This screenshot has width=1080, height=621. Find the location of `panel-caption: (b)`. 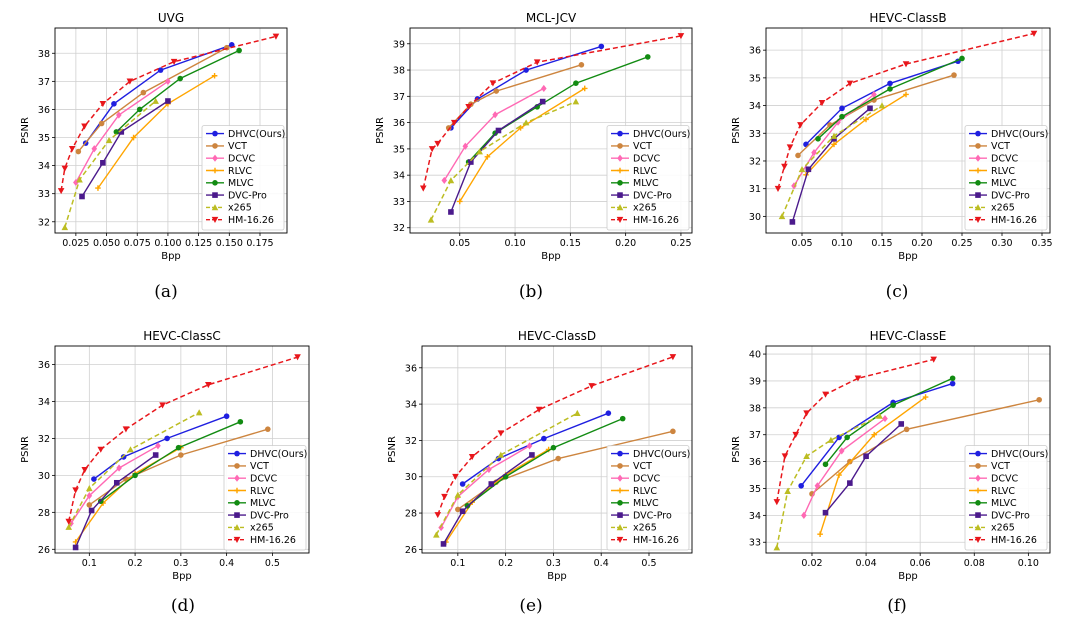

panel-caption: (b) is located at coordinates (531, 292).